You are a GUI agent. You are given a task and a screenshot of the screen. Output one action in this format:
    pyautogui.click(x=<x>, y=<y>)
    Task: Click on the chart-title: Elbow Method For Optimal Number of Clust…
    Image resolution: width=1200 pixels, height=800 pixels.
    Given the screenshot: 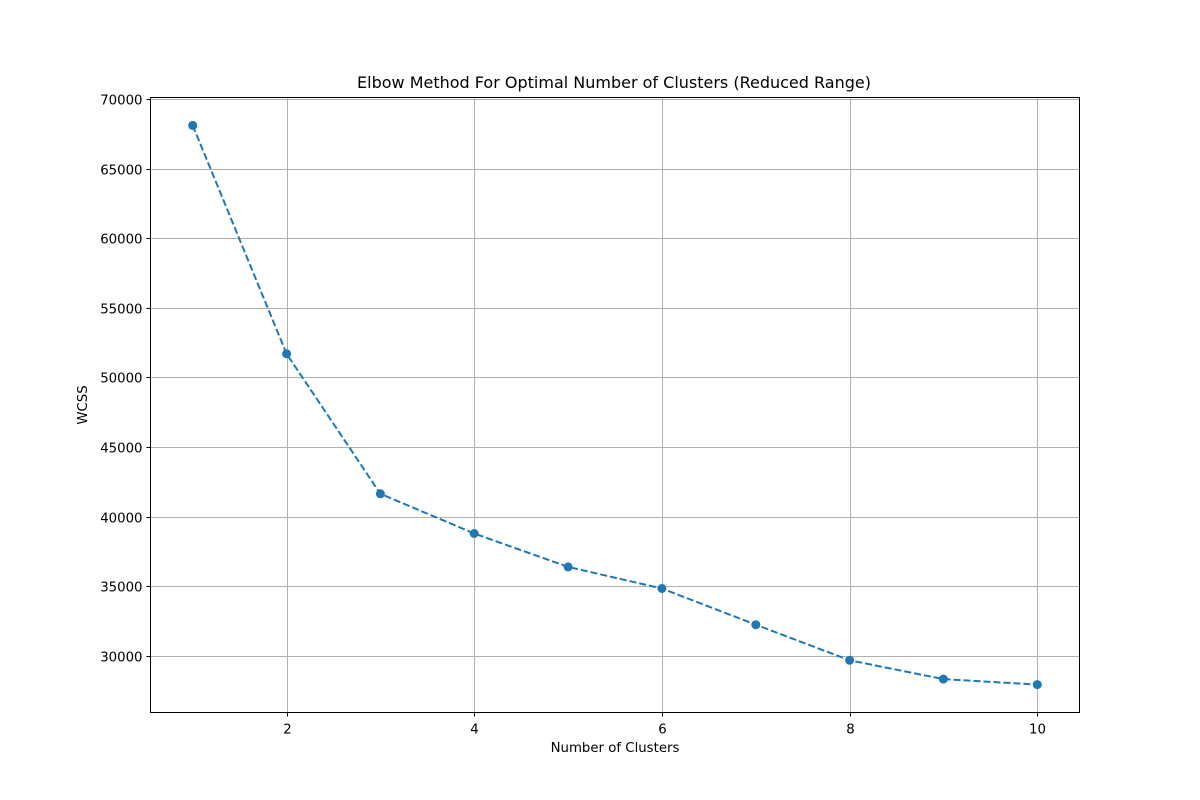 What is the action you would take?
    pyautogui.click(x=614, y=82)
    